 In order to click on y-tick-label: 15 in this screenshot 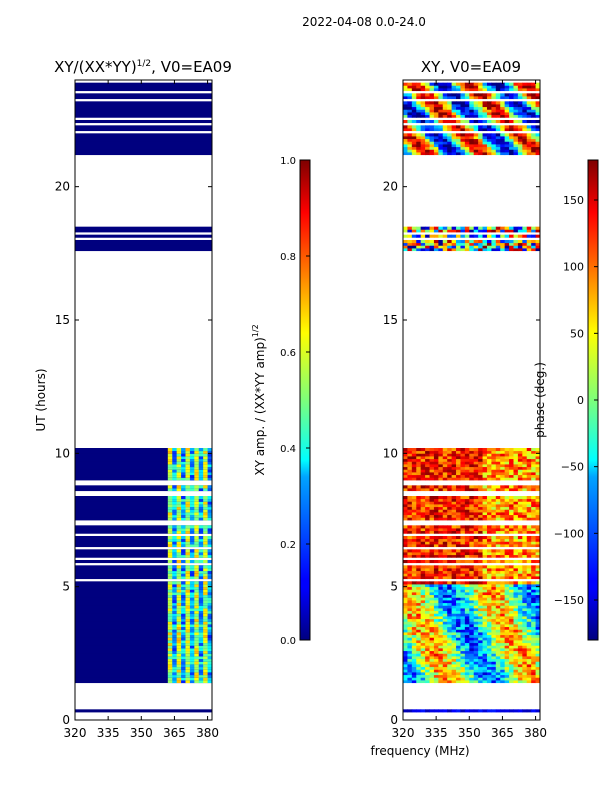, I will do `click(390, 320)`.